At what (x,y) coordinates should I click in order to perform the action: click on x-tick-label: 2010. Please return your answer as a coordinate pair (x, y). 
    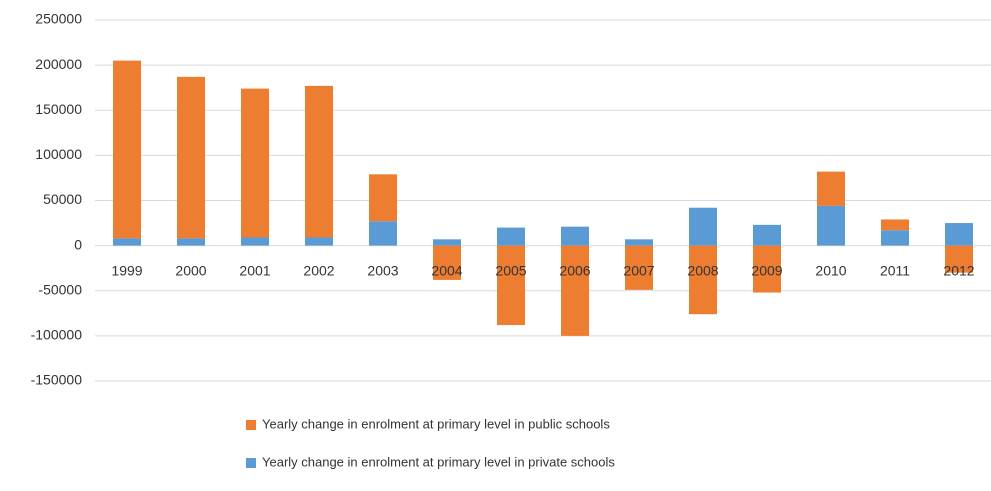
    Looking at the image, I should click on (830, 271).